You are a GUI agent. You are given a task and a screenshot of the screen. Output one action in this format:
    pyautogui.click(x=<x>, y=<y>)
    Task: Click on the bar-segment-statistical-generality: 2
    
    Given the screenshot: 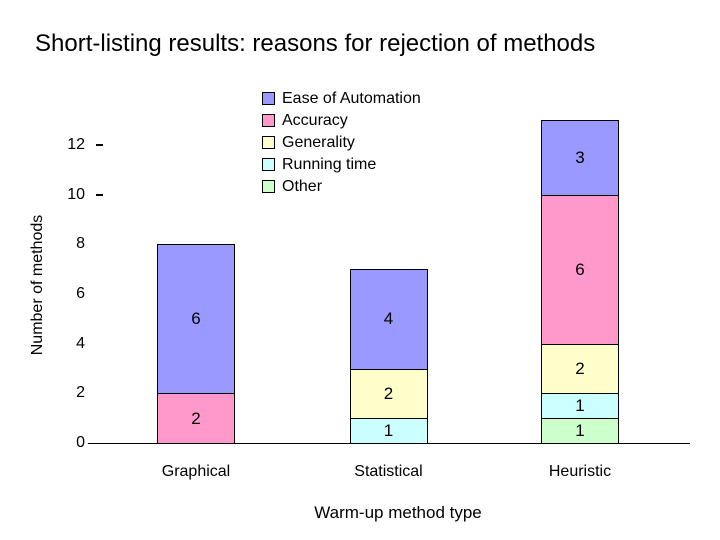 What is the action you would take?
    pyautogui.click(x=388, y=394)
    